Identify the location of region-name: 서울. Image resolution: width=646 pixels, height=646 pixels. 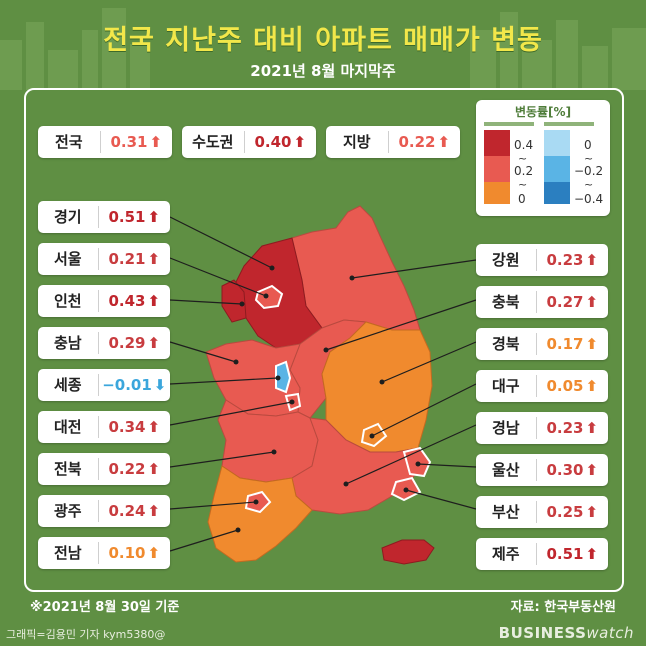
(68, 259).